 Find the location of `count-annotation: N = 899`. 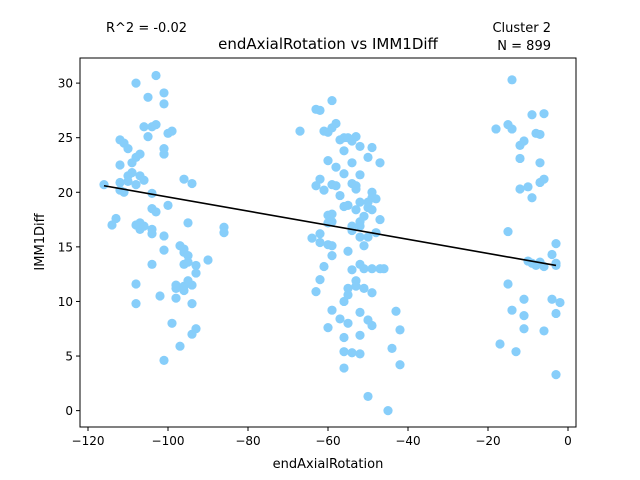

count-annotation: N = 899 is located at coordinates (524, 46).